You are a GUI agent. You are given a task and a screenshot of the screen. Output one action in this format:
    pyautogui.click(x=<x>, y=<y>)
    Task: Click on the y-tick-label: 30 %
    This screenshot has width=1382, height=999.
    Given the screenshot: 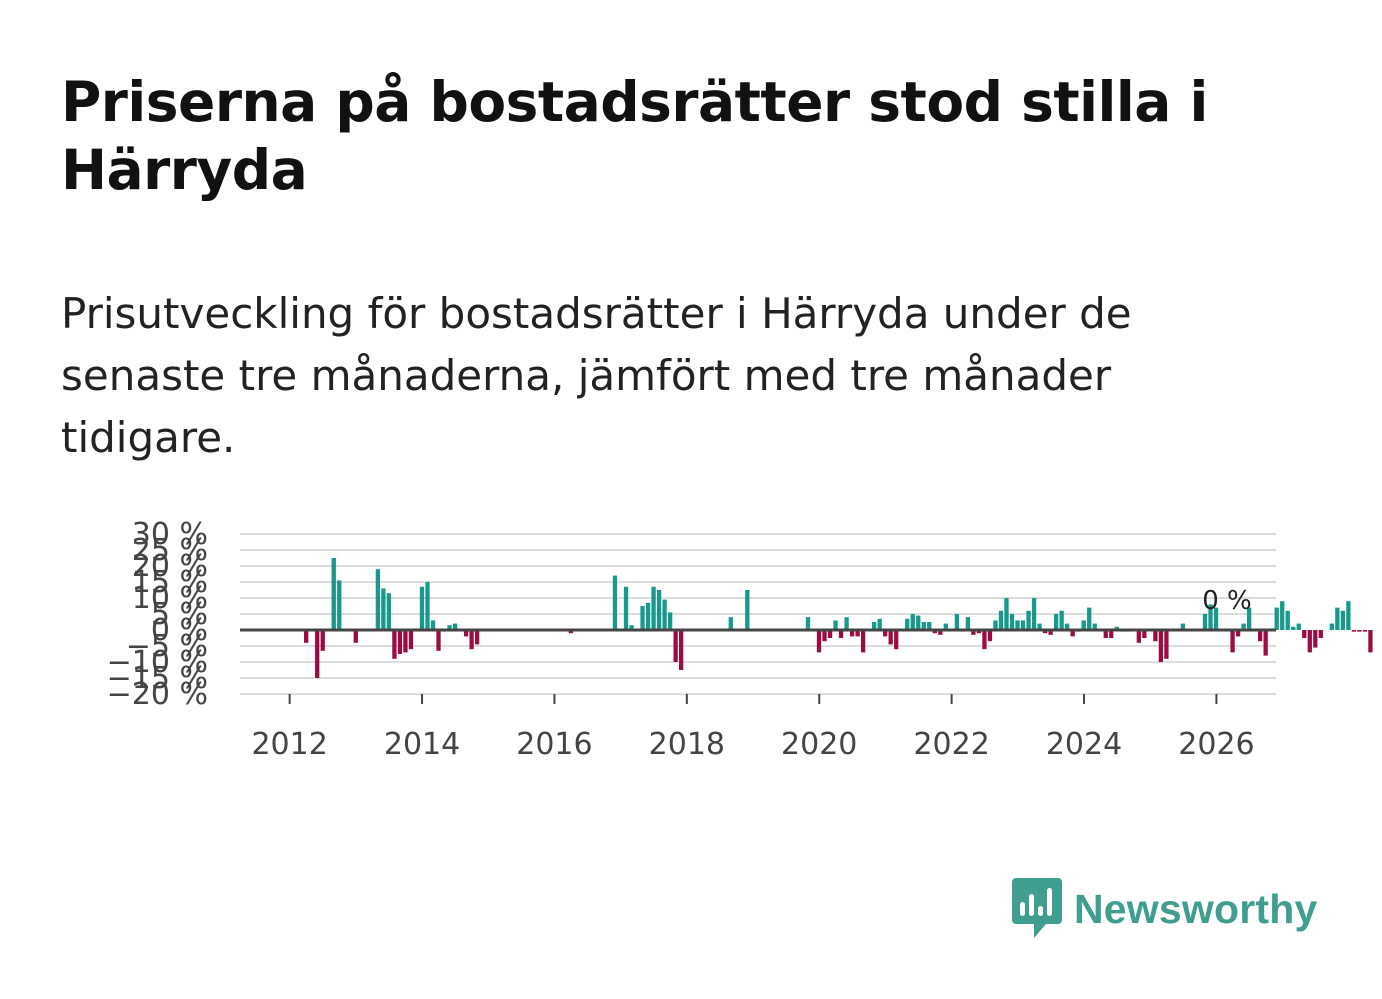 What is the action you would take?
    pyautogui.click(x=170, y=534)
    